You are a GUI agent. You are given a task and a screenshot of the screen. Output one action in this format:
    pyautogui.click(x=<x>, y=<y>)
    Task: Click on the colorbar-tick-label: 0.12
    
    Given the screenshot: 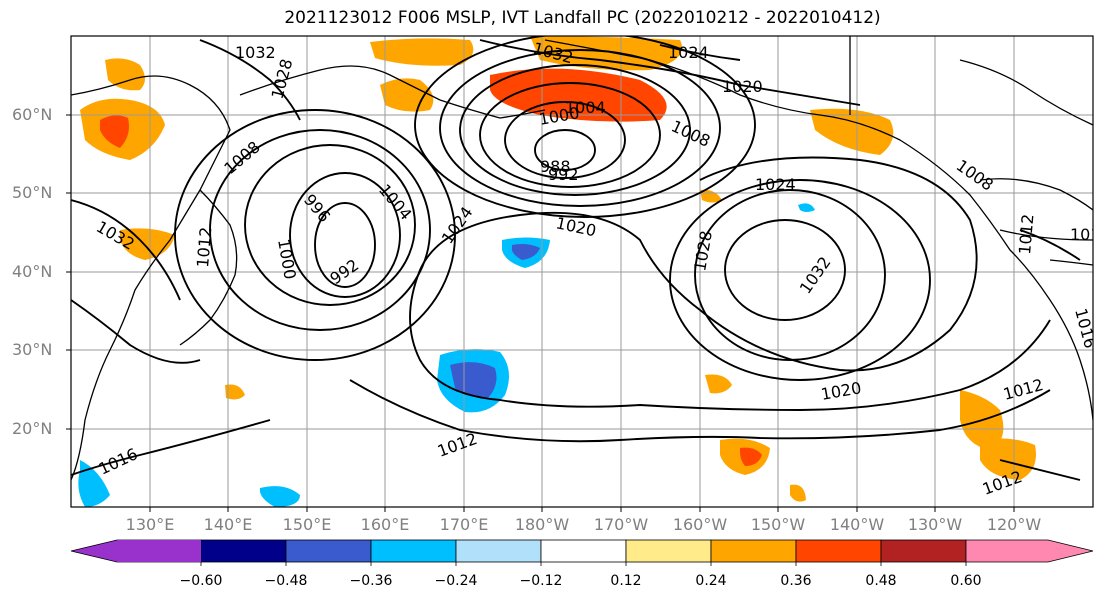 What is the action you would take?
    pyautogui.click(x=626, y=581)
    